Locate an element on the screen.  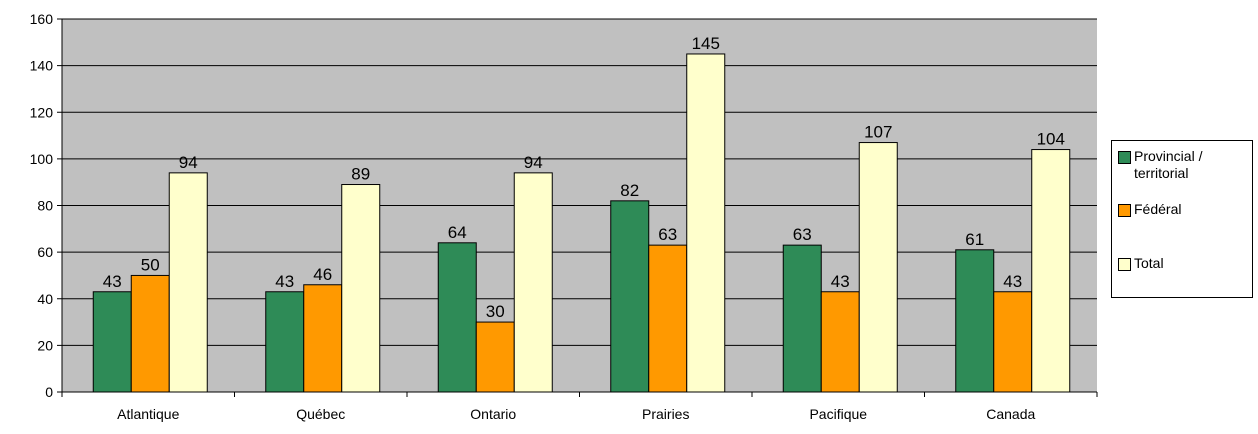
x-tick-label: Canada is located at coordinates (1010, 414).